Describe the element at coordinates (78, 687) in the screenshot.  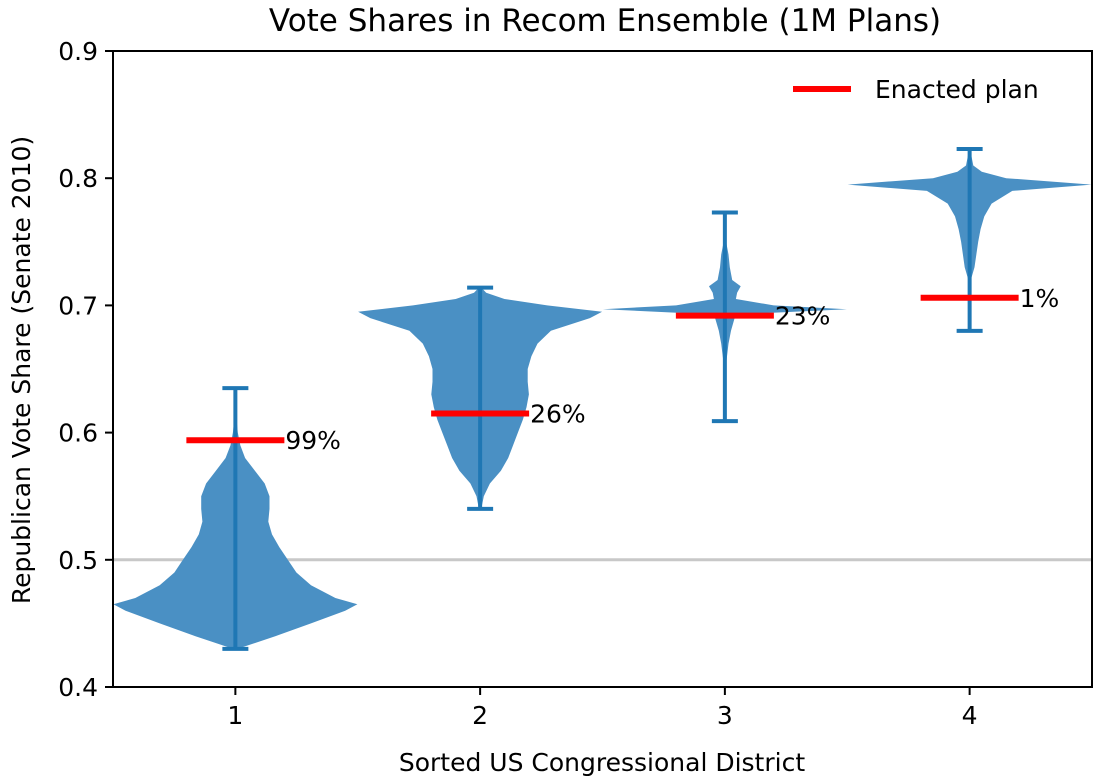
I see `y-tick-label-0.4: 0.4` at that location.